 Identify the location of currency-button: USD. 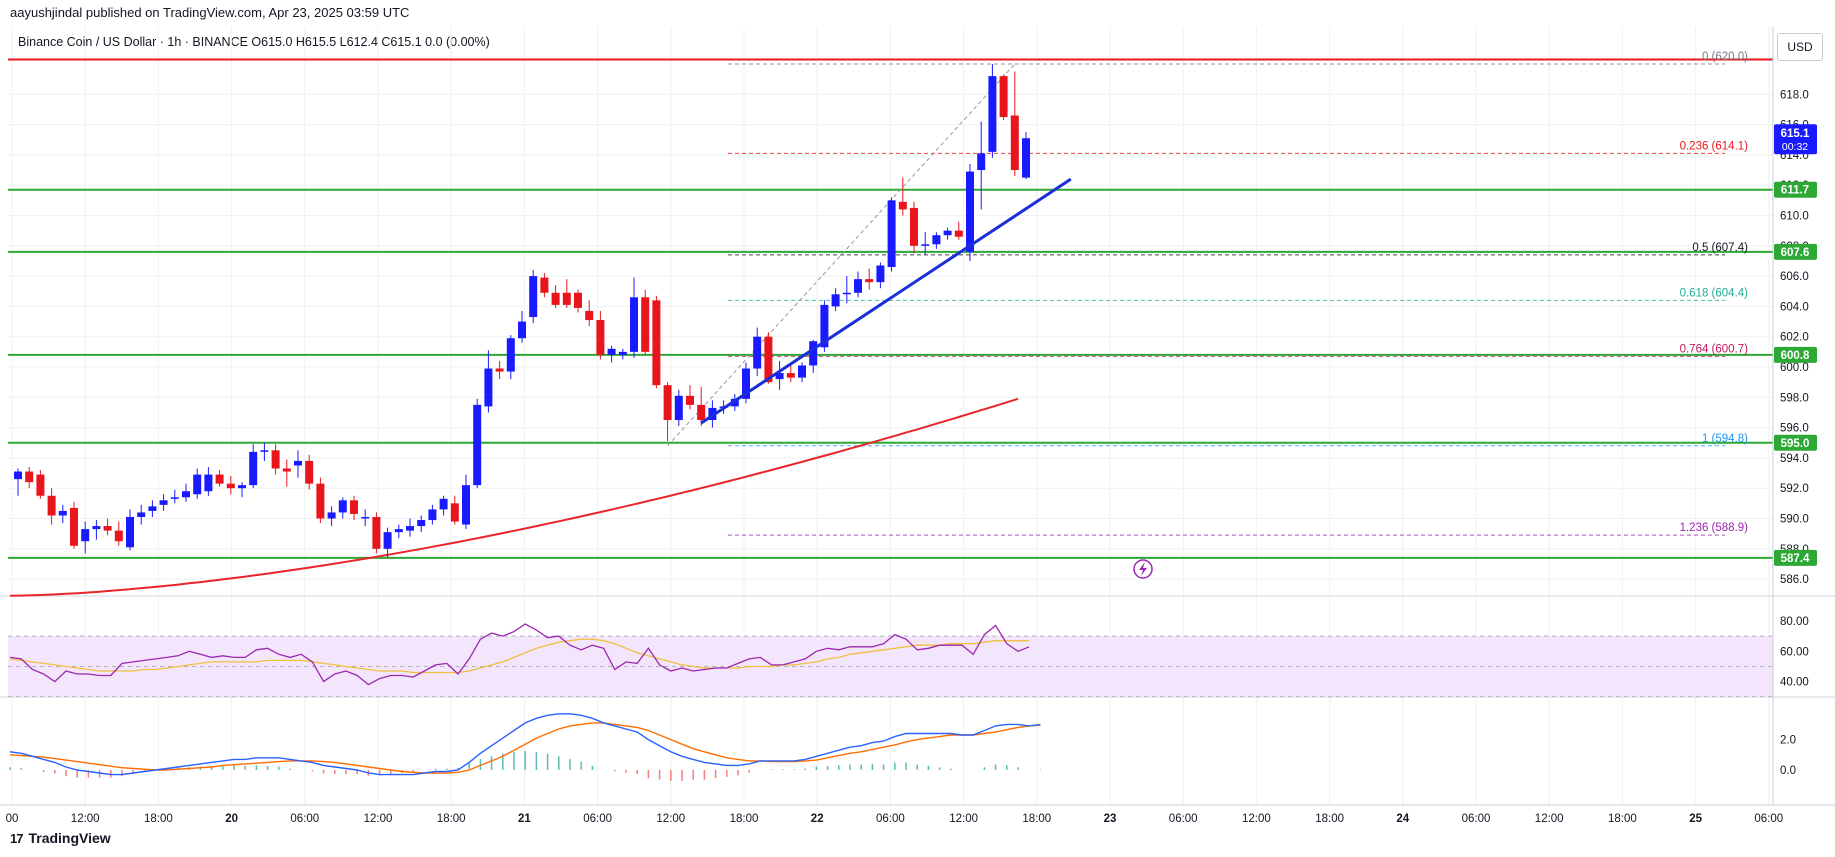
(1800, 47).